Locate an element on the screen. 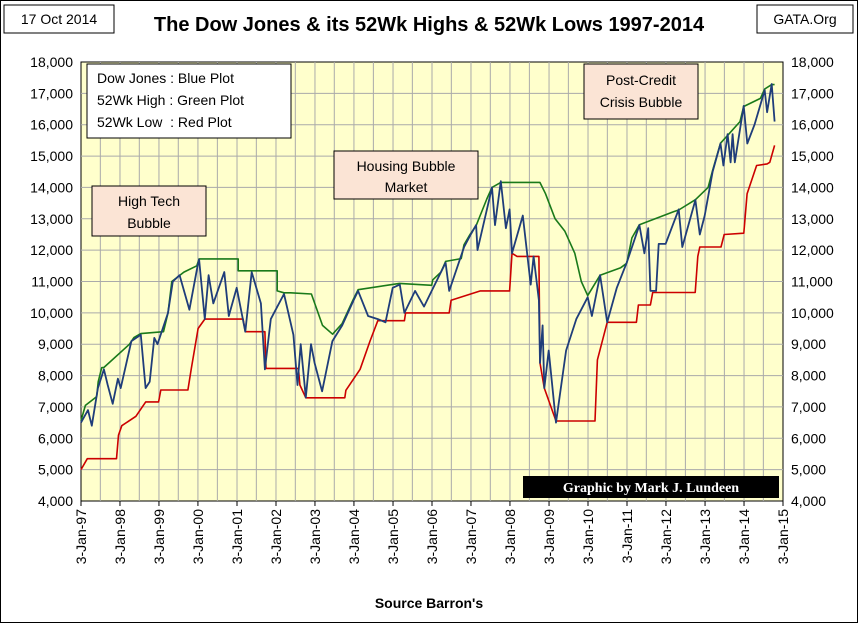  x-tick-label: 3-Jan-00 is located at coordinates (198, 536).